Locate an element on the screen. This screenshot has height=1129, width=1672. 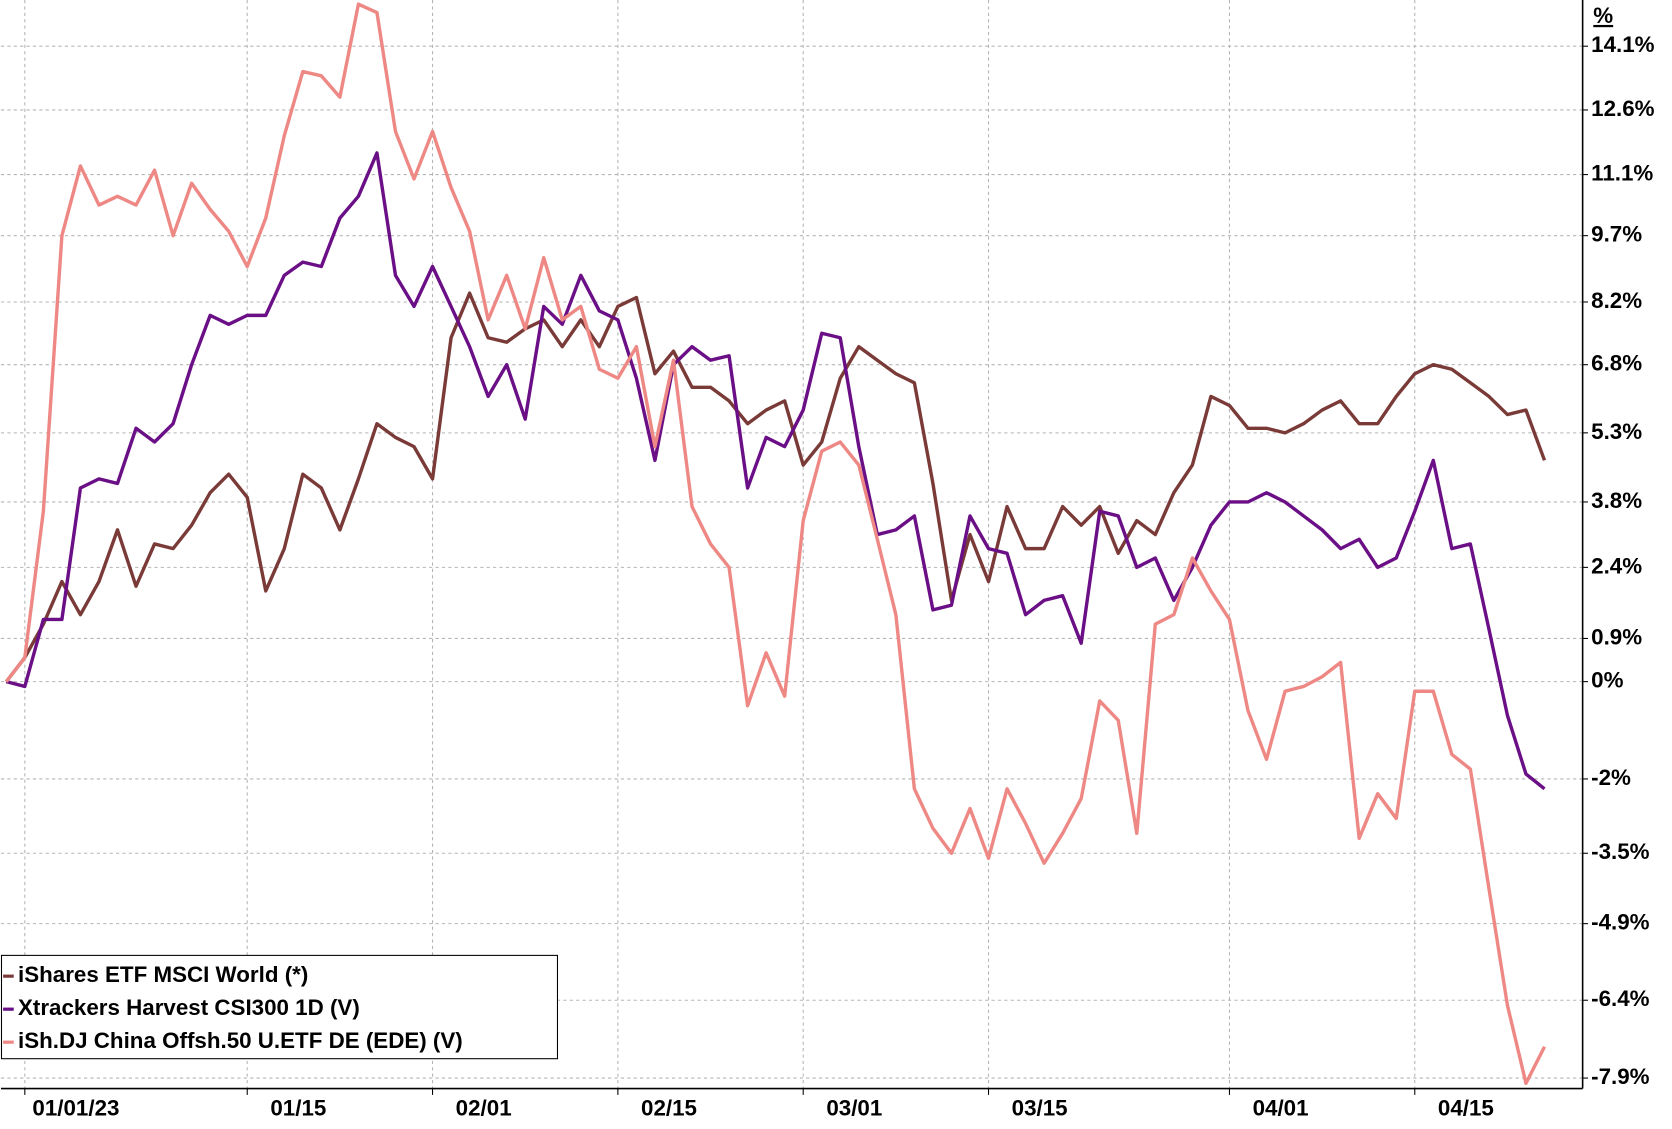
y-tick-label: -6.4% is located at coordinates (1620, 998).